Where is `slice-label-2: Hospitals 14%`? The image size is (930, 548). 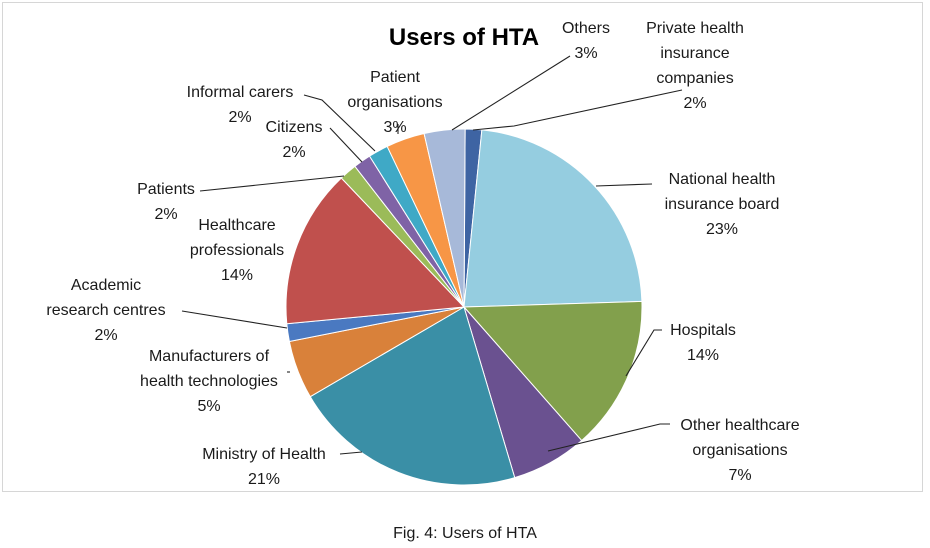
slice-label-2: Hospitals 14% is located at coordinates (703, 343).